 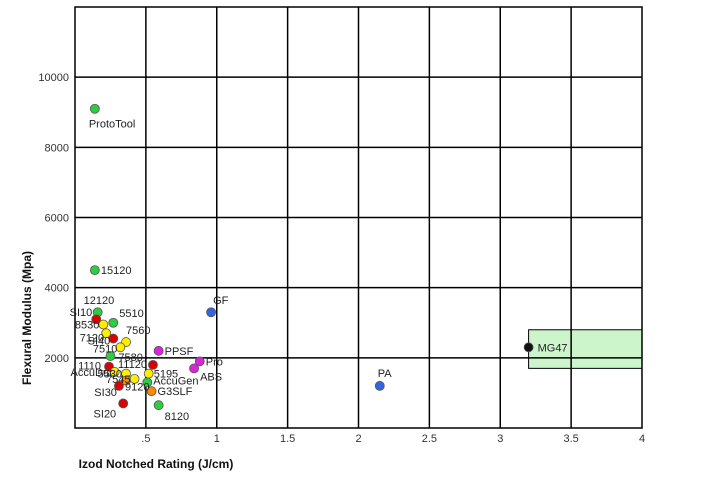 I want to click on y-tick-label: 6000, so click(x=57, y=219).